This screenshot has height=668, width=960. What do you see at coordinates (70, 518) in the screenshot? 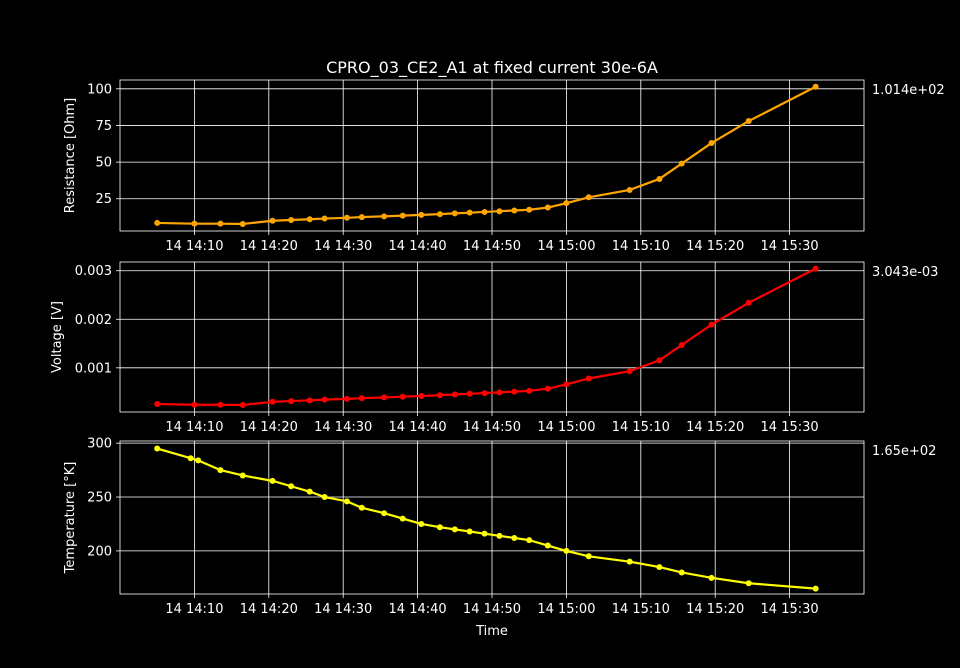
I see `y-axis-label: Temperature [°K]` at bounding box center [70, 518].